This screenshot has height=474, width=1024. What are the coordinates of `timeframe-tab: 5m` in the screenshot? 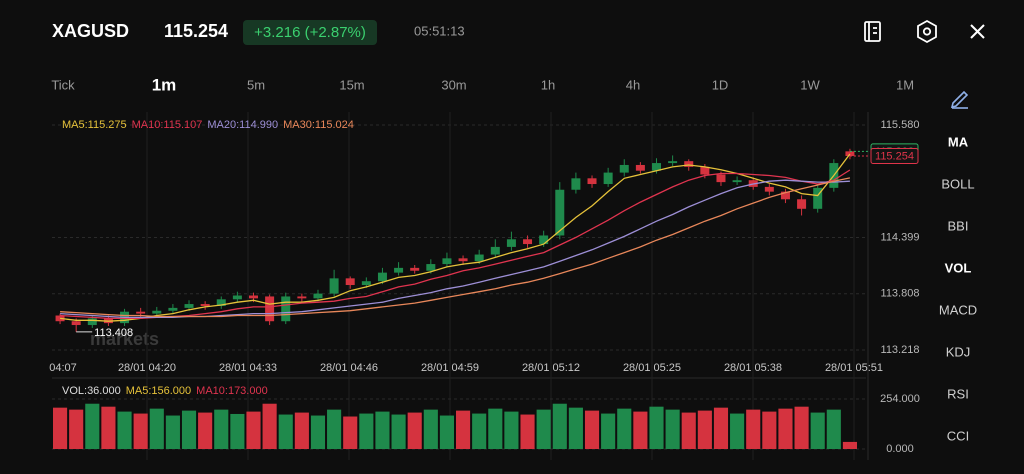 It's located at (256, 84).